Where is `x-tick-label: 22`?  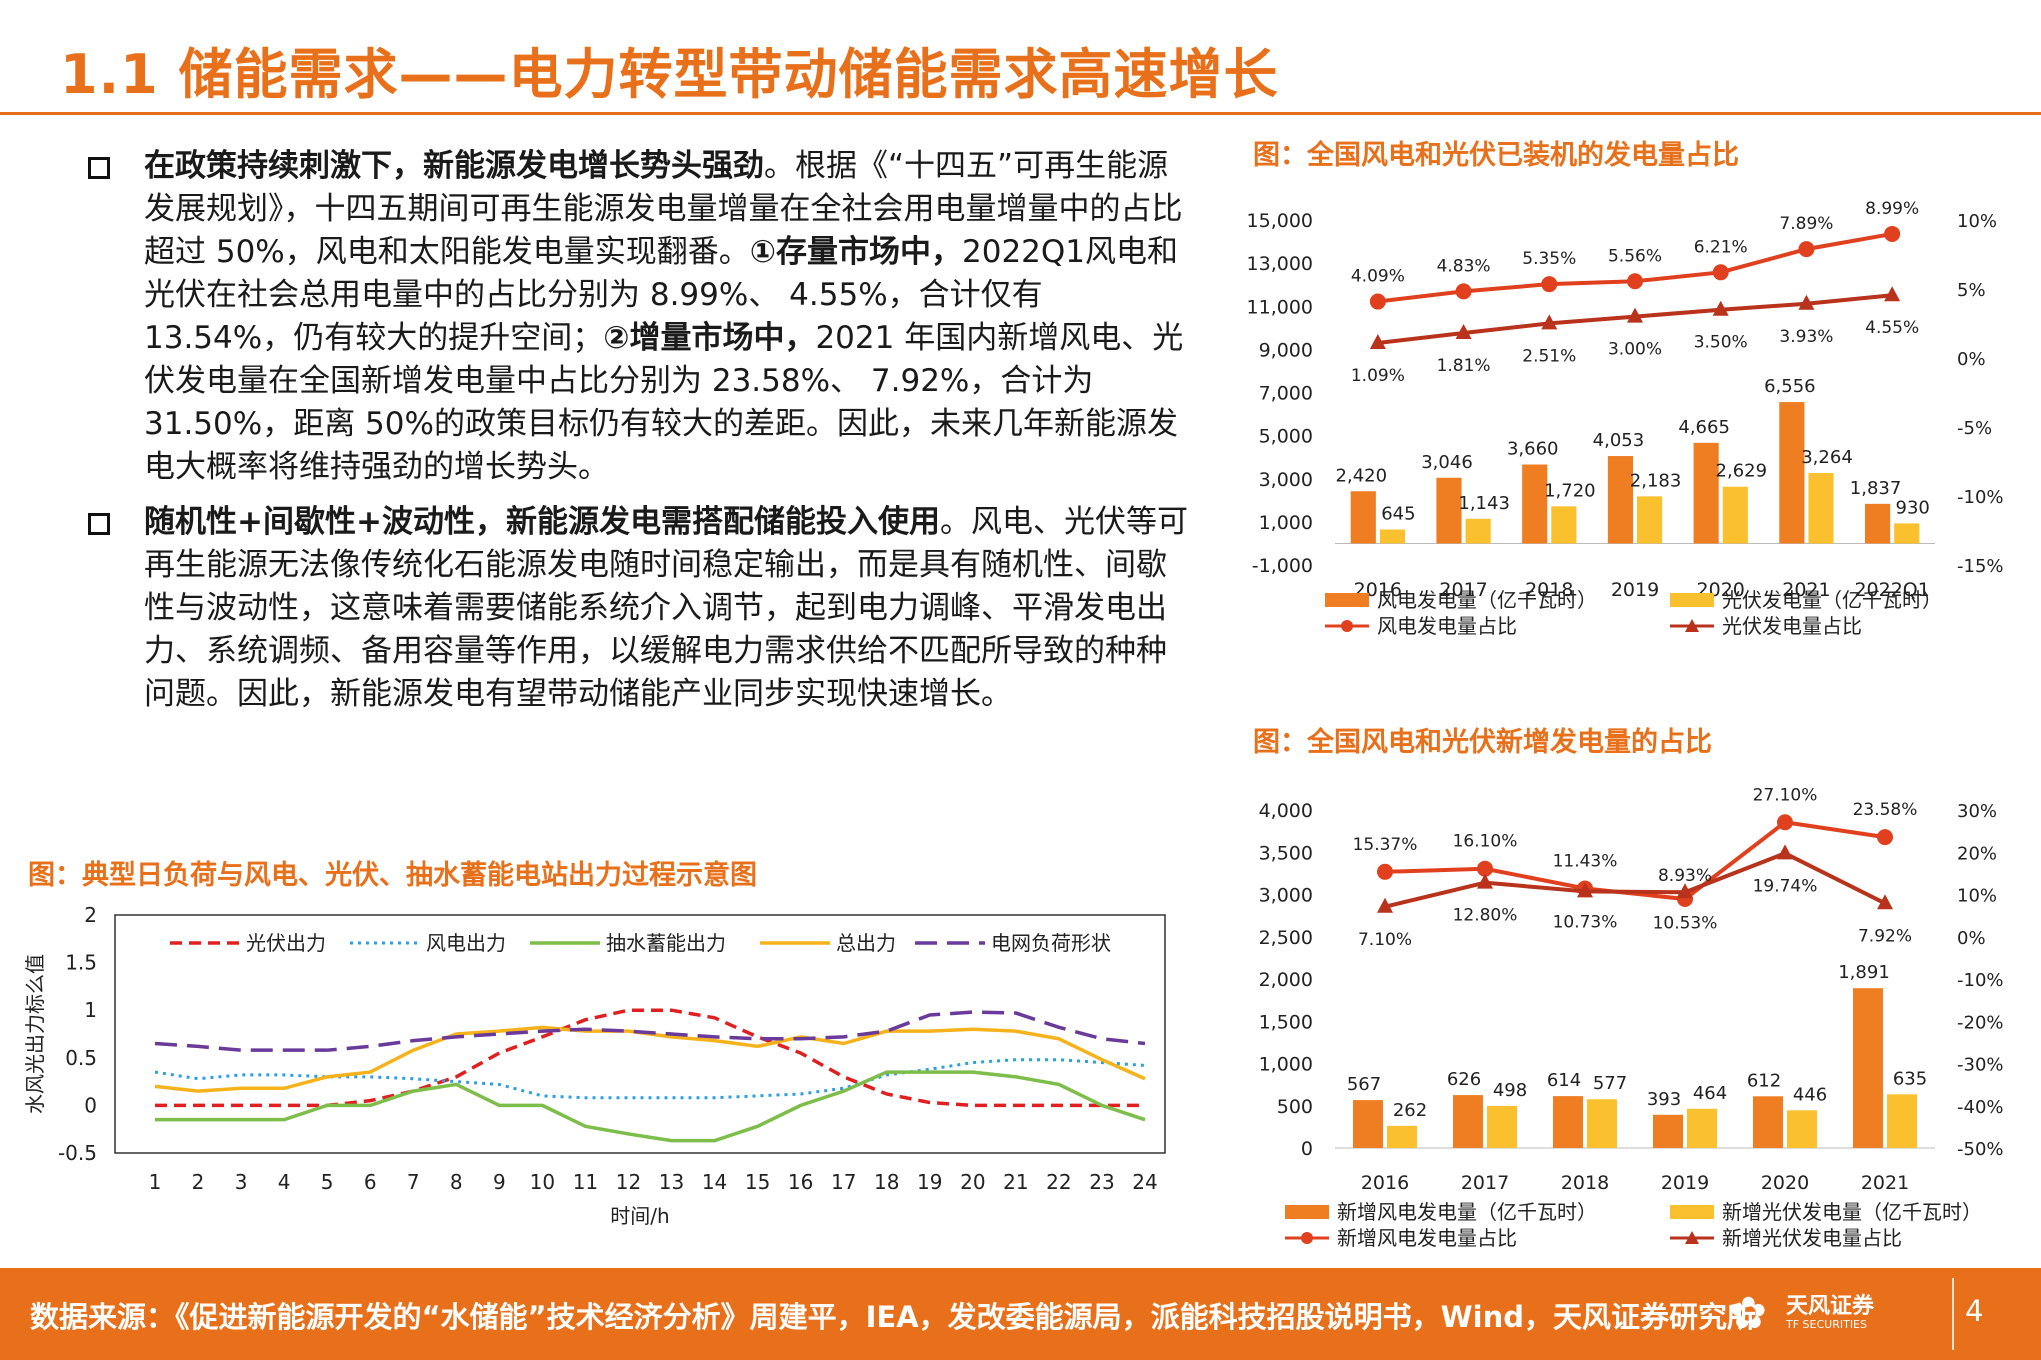
x-tick-label: 22 is located at coordinates (1058, 1182).